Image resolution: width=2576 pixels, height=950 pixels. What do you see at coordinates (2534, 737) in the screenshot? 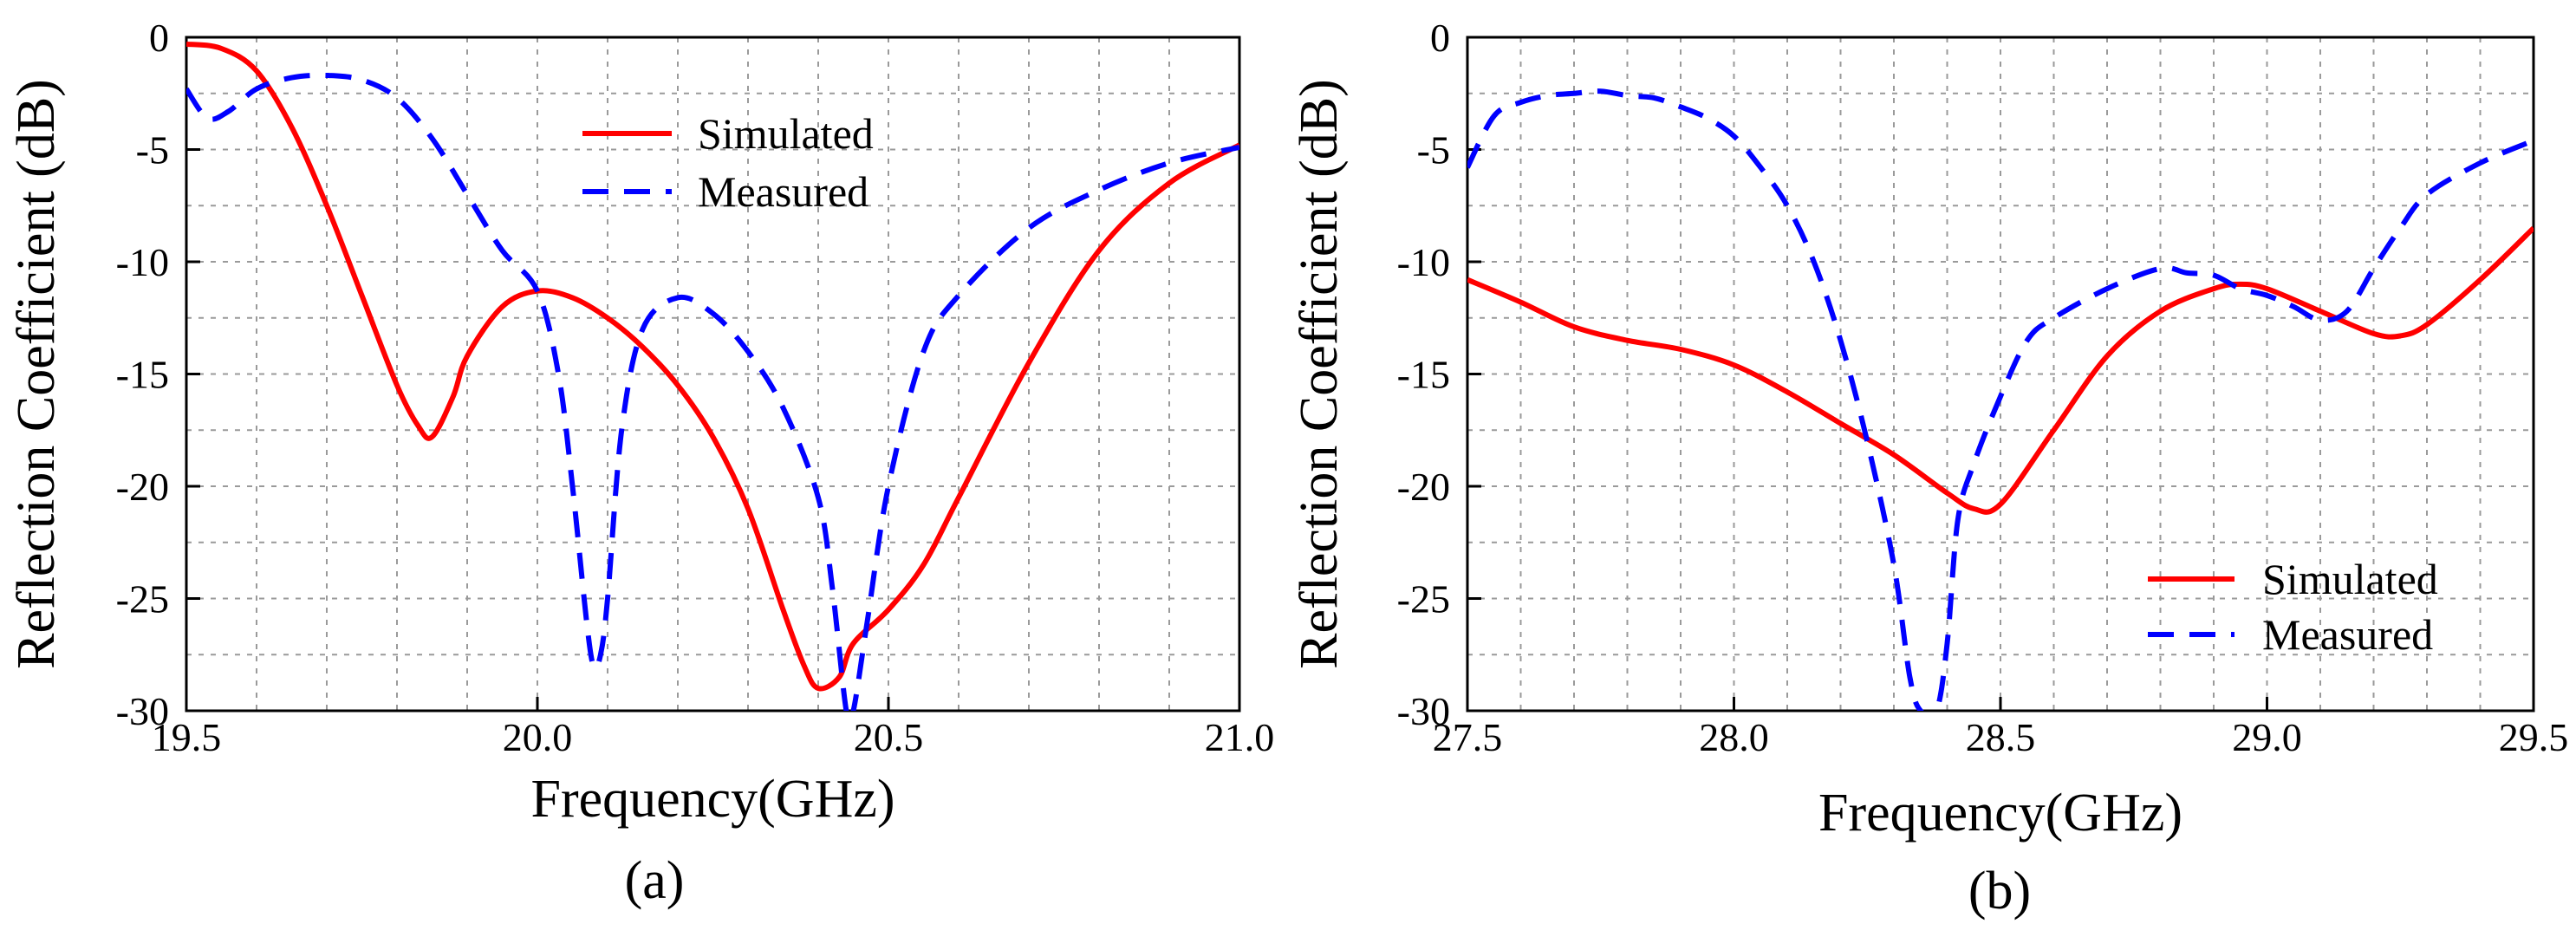
I see `x-tick-label: 29.5` at bounding box center [2534, 737].